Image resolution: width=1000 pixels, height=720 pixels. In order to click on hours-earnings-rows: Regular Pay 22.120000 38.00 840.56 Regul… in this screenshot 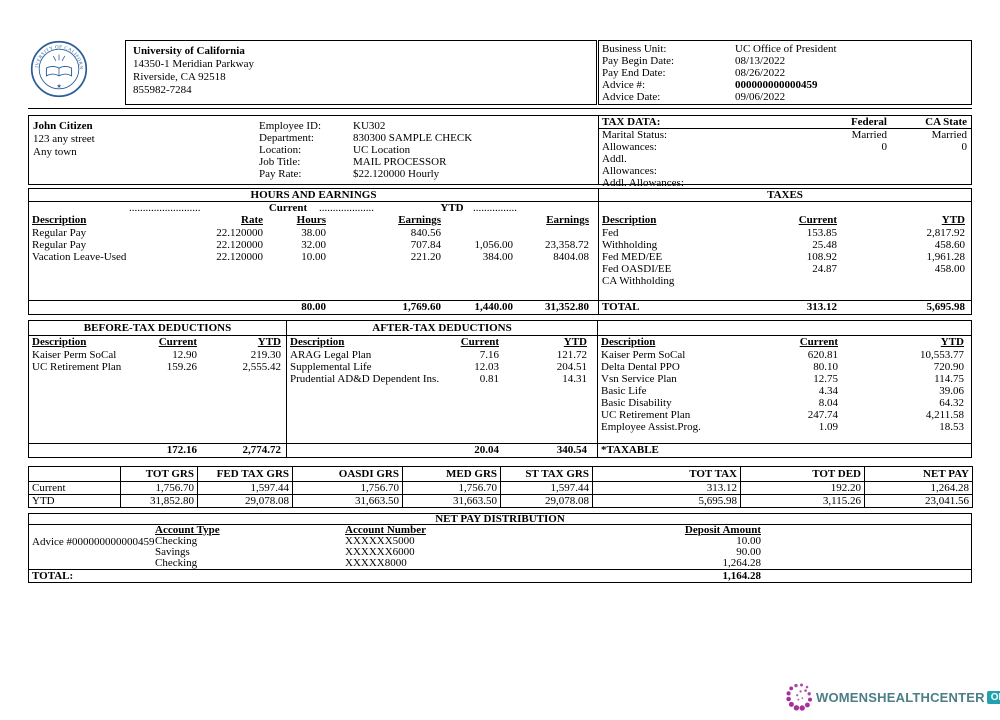, I will do `click(313, 245)`.